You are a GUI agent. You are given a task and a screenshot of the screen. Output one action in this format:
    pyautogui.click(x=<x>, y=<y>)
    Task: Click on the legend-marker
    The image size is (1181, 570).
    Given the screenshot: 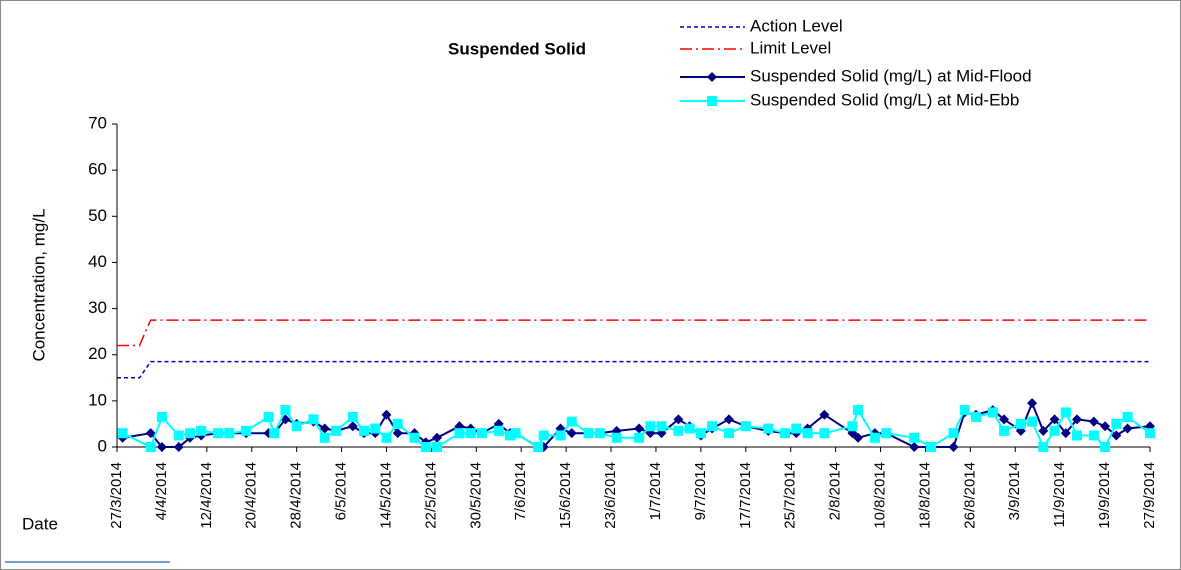 What is the action you would take?
    pyautogui.click(x=712, y=101)
    